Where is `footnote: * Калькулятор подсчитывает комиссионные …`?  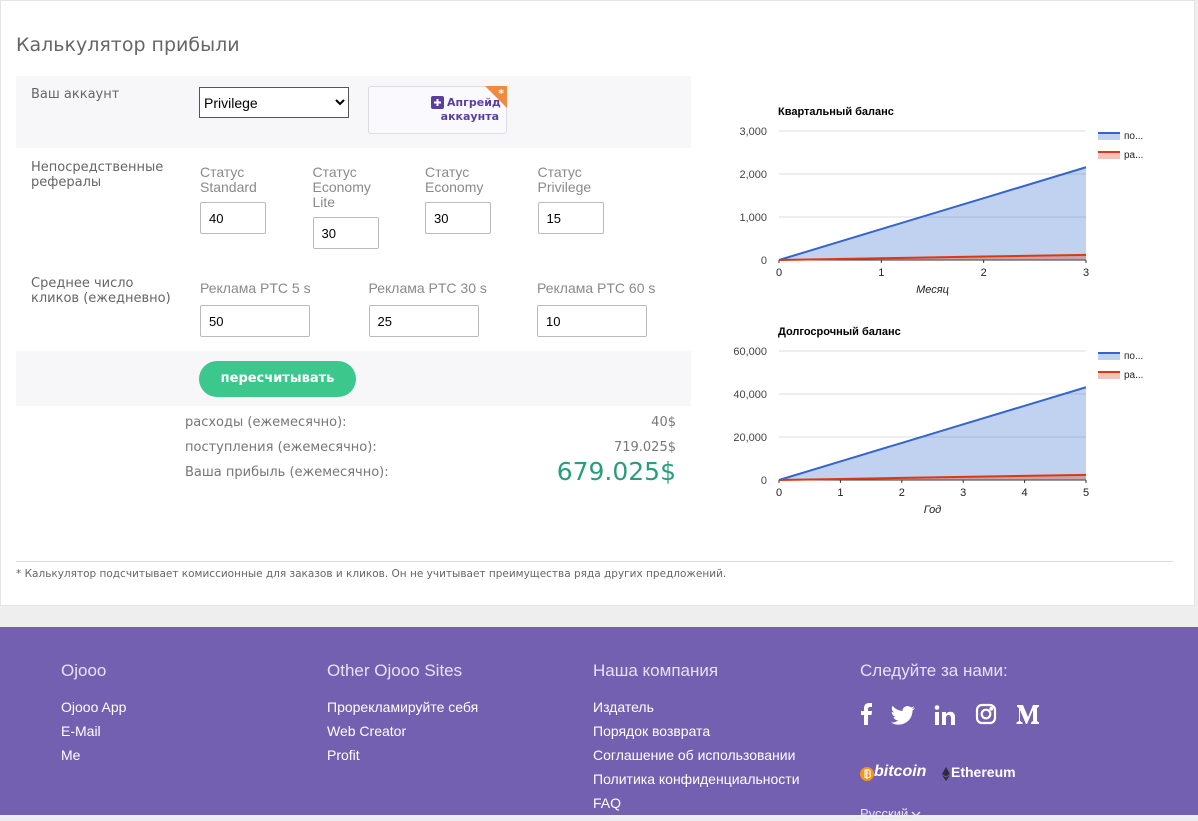 footnote: * Калькулятор подсчитывает комиссионные … is located at coordinates (371, 574).